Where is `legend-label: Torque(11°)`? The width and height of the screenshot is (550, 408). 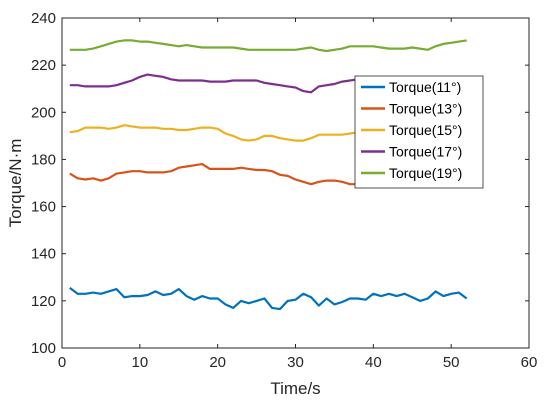 legend-label: Torque(11°) is located at coordinates (425, 87).